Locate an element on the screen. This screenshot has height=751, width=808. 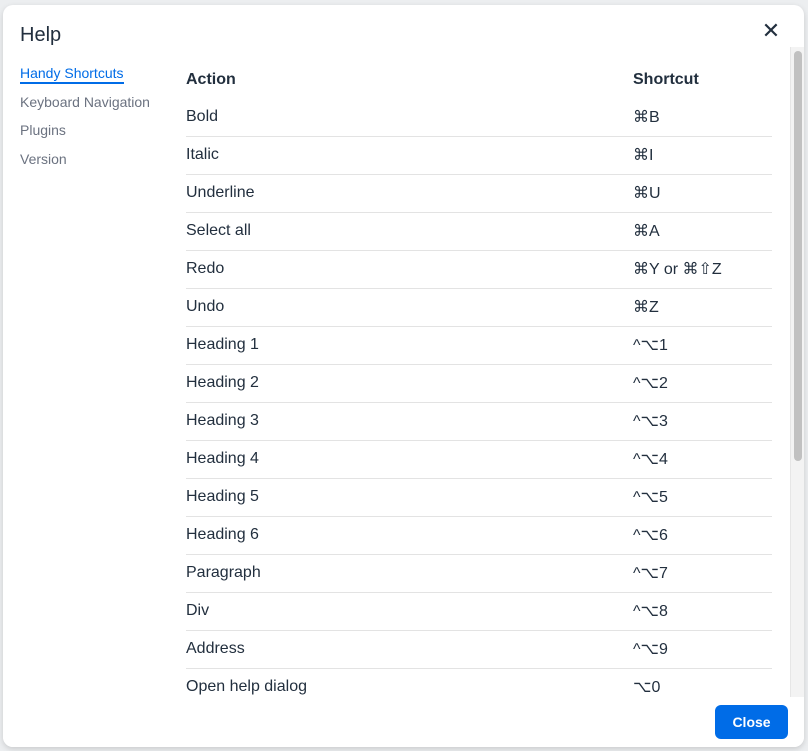
shortcut-cell: ^⌥2 is located at coordinates (702, 383).